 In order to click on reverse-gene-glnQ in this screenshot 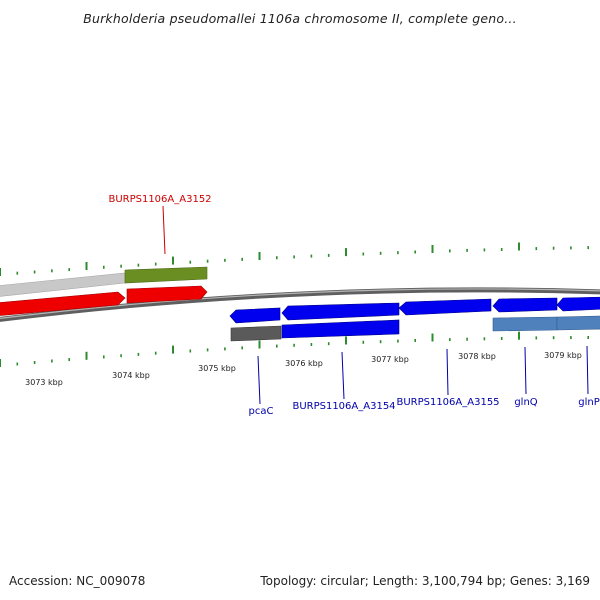, I will do `click(525, 324)`.